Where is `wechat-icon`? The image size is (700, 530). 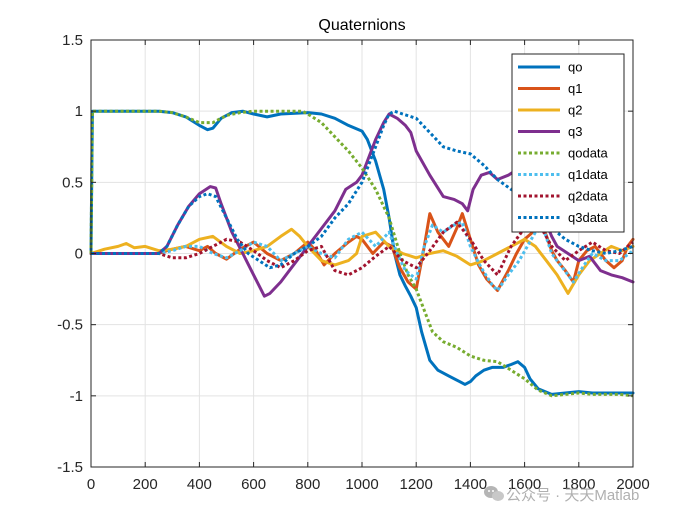 wechat-icon is located at coordinates (494, 493).